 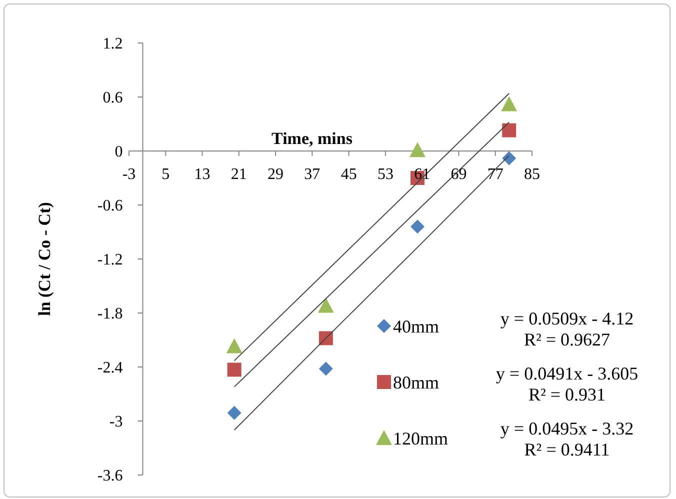 What do you see at coordinates (202, 174) in the screenshot?
I see `x-tick-label: 13` at bounding box center [202, 174].